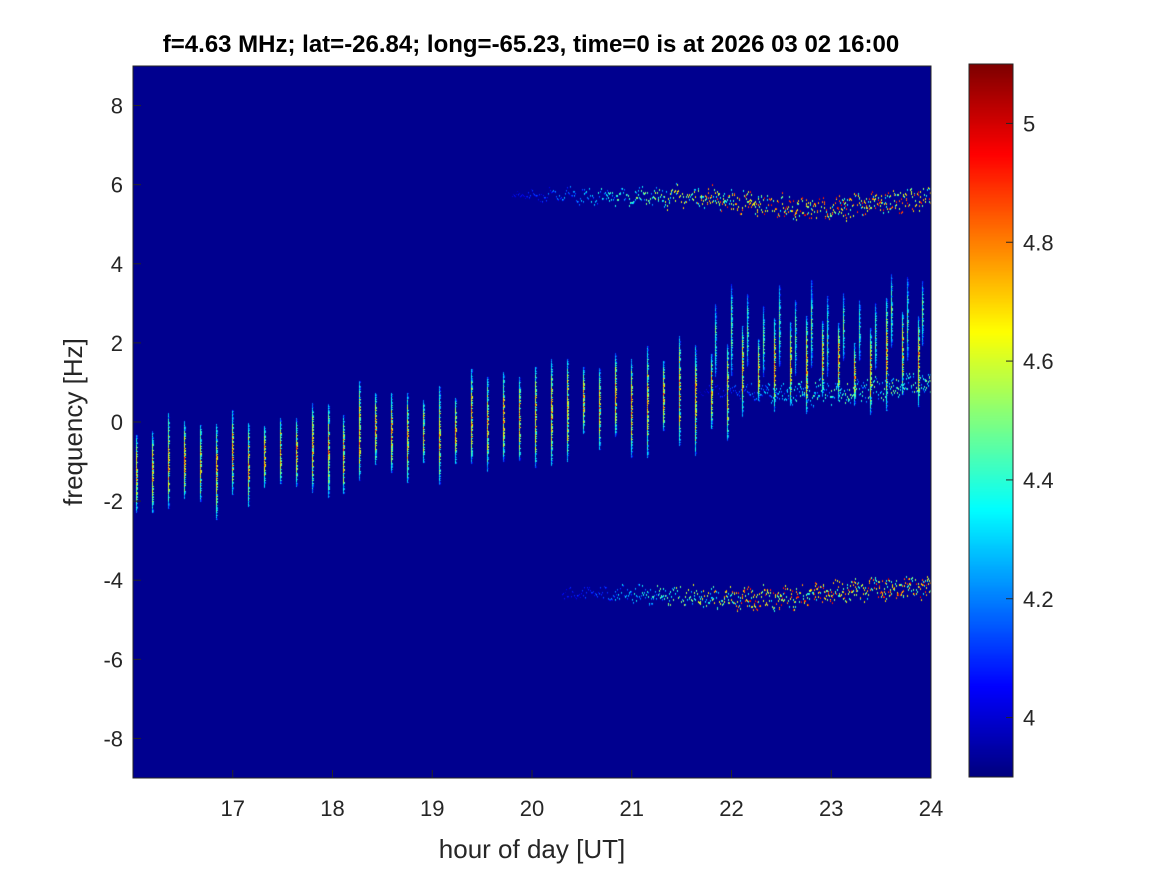  I want to click on colorbar-tick-label: 4, so click(1029, 718).